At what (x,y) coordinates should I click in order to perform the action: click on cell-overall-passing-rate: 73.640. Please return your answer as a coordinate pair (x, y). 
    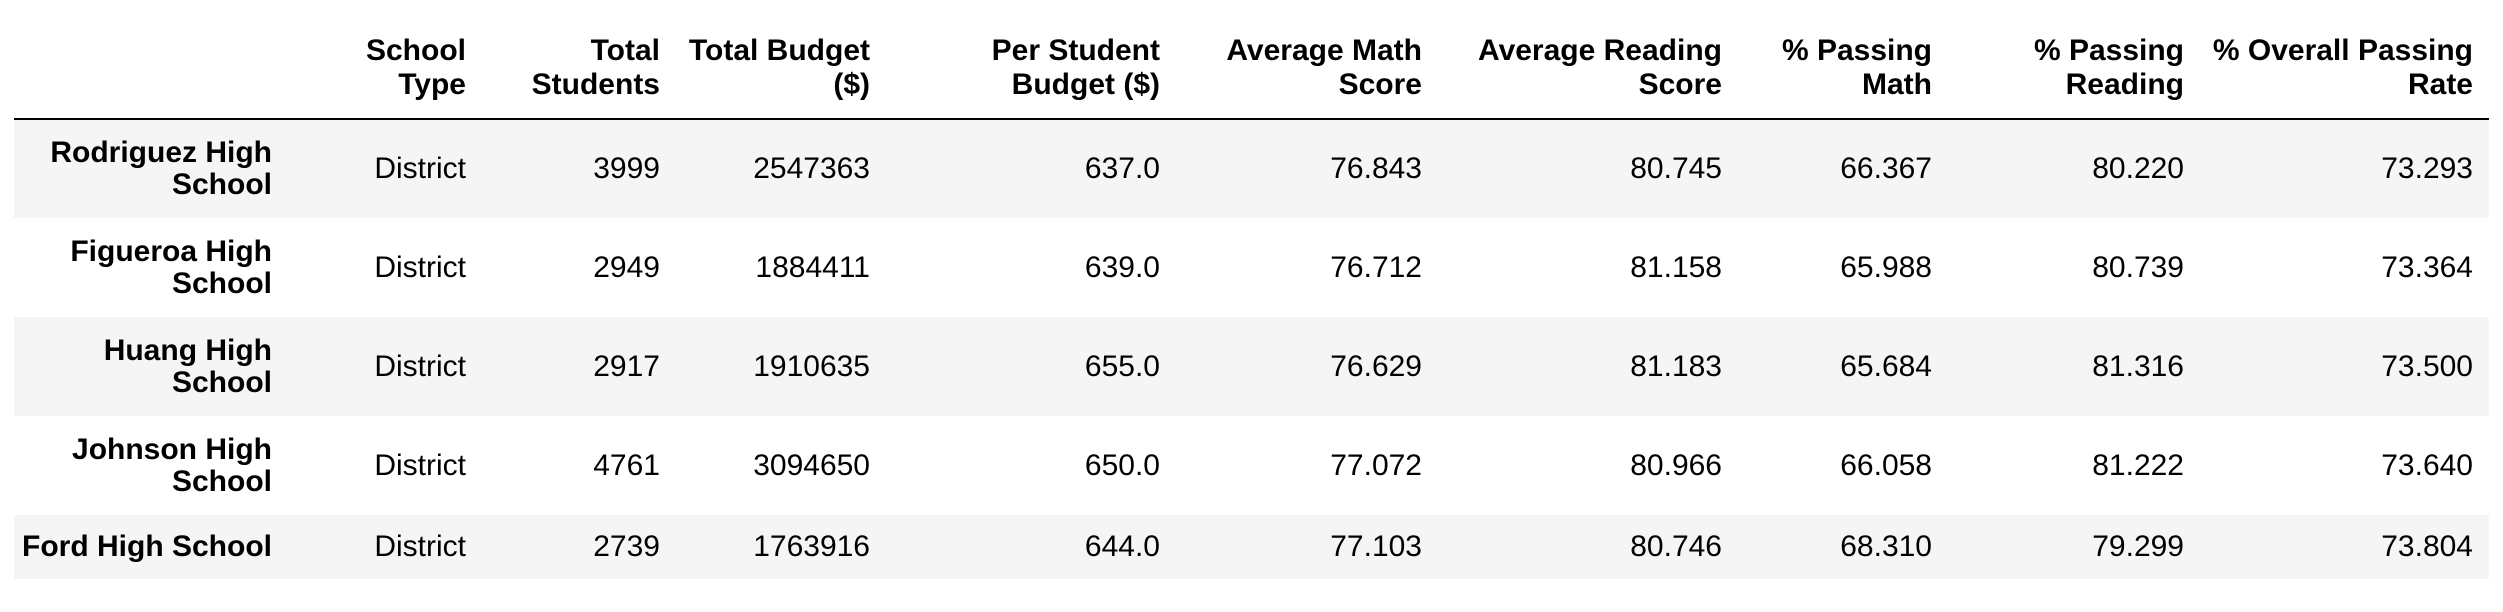
    Looking at the image, I should click on (2427, 465).